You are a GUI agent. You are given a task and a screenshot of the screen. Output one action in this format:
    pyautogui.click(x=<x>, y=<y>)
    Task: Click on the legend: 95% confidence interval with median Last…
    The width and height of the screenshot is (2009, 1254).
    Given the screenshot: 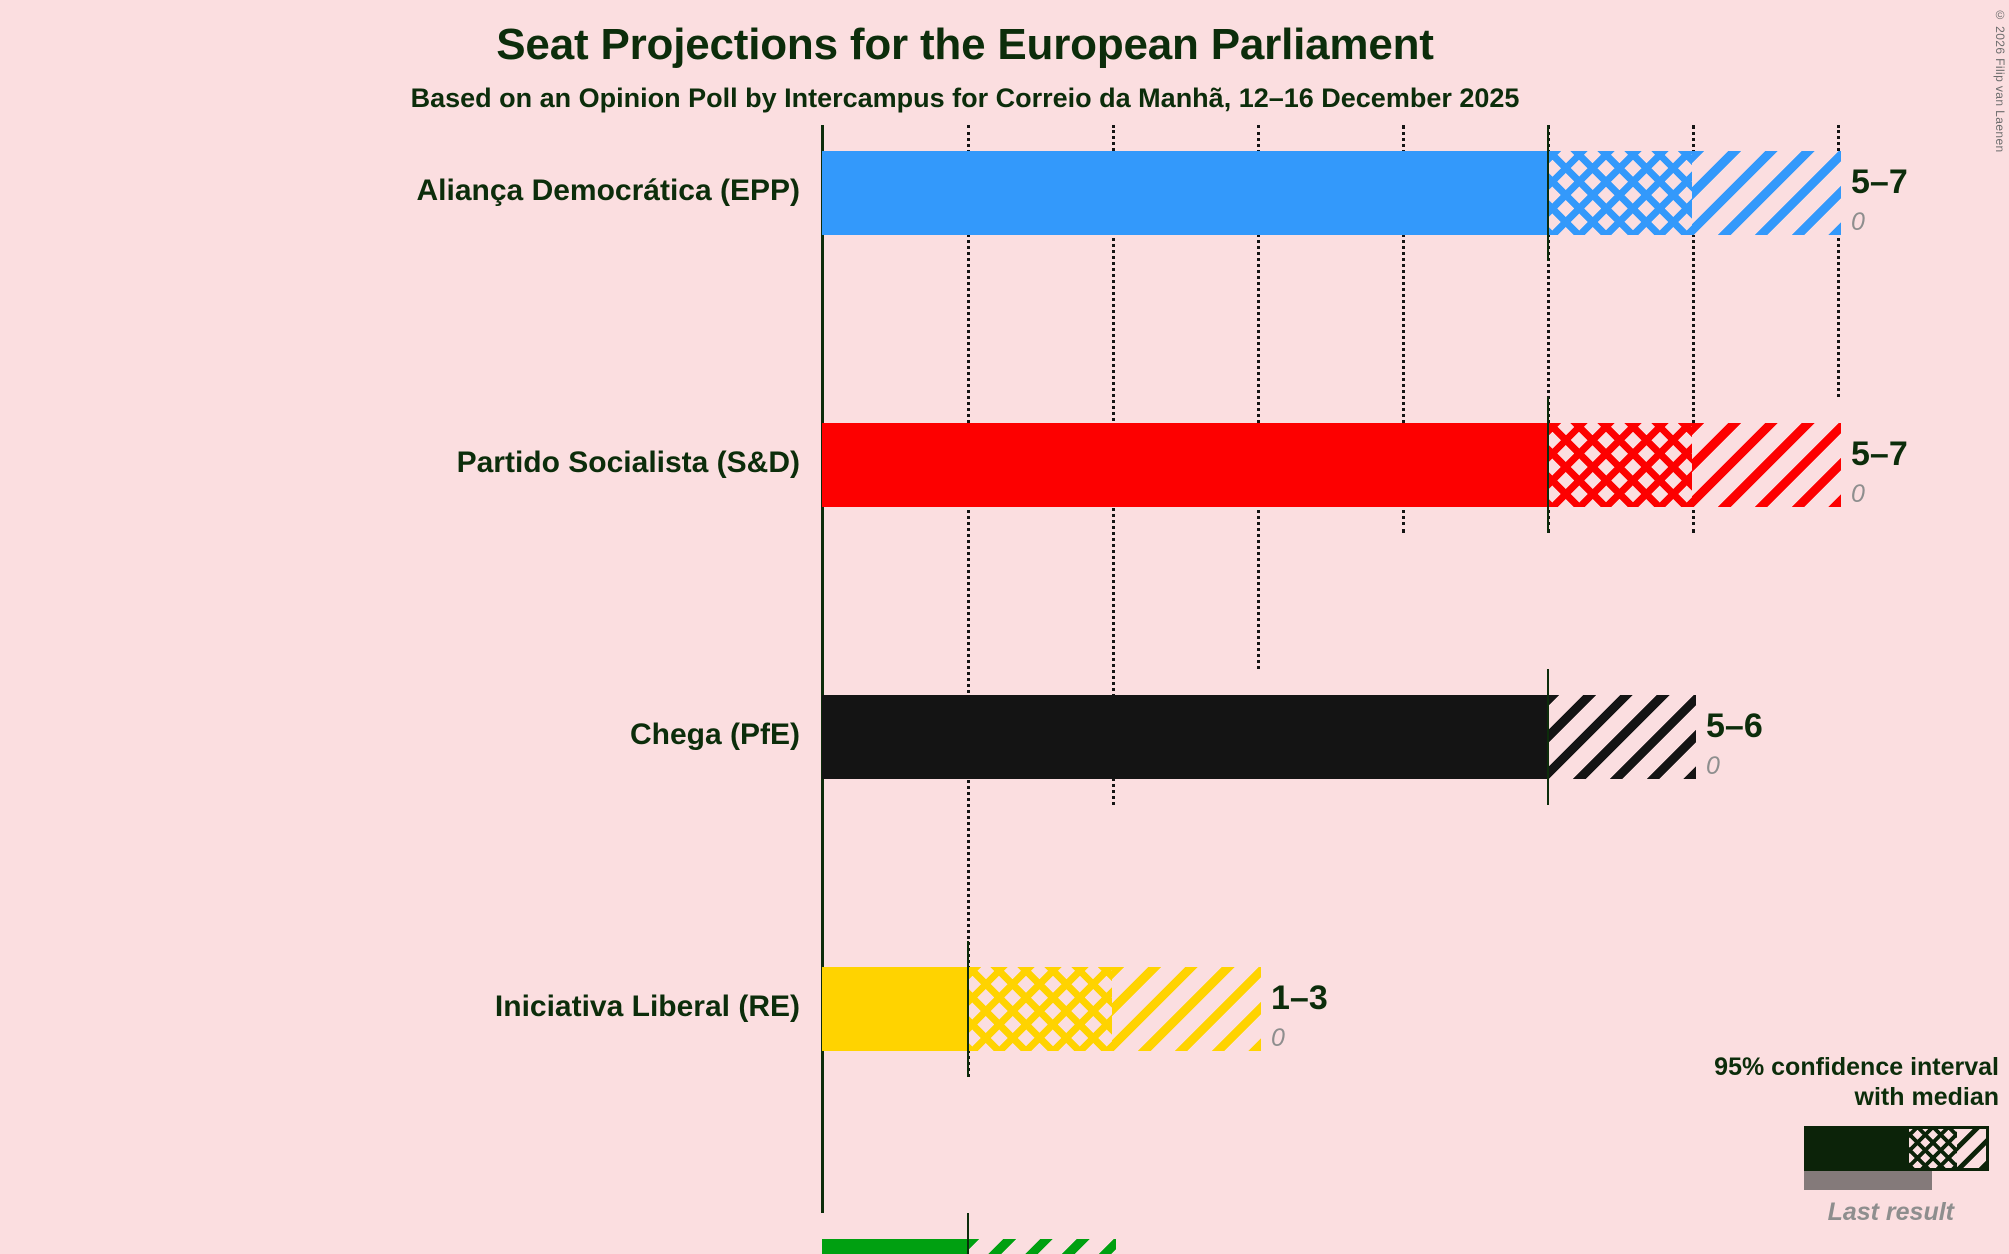 What is the action you would take?
    pyautogui.click(x=1834, y=1140)
    